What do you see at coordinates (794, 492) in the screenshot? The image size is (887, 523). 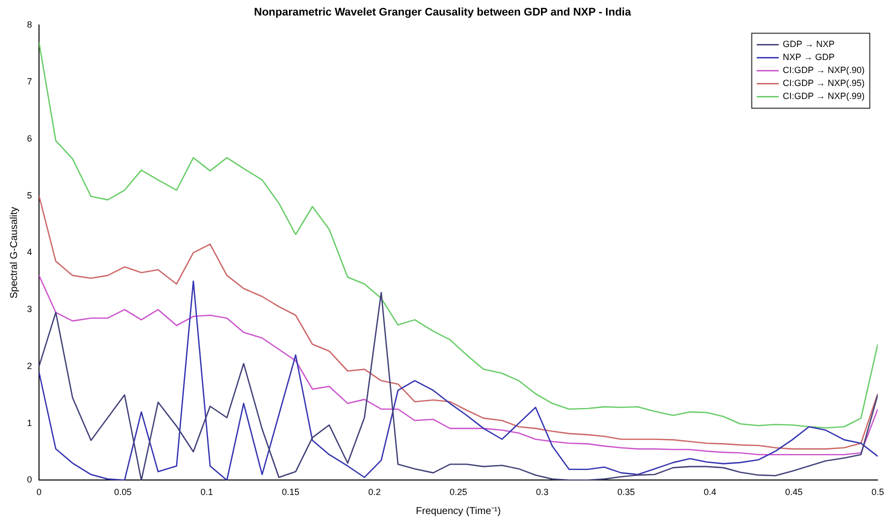 I see `x-tick-label: 0.45` at bounding box center [794, 492].